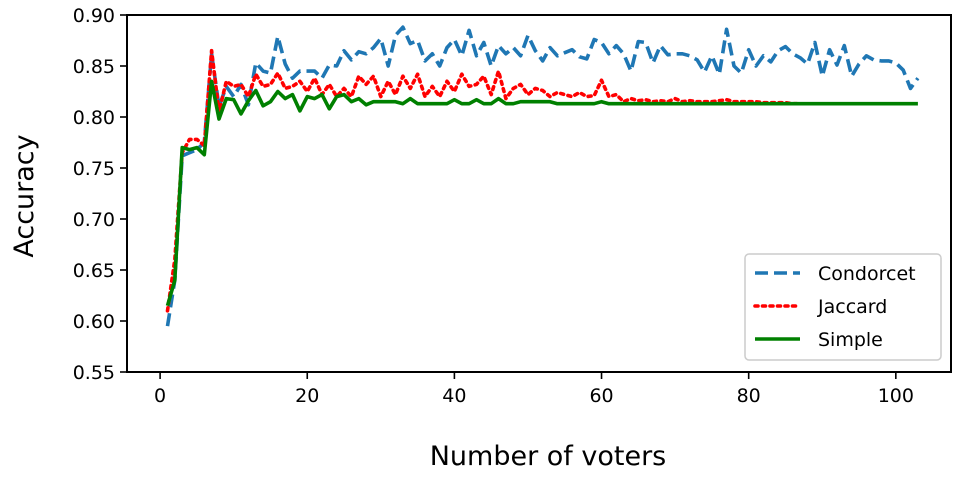 This screenshot has height=485, width=969. I want to click on x-tick-label: 100, so click(896, 396).